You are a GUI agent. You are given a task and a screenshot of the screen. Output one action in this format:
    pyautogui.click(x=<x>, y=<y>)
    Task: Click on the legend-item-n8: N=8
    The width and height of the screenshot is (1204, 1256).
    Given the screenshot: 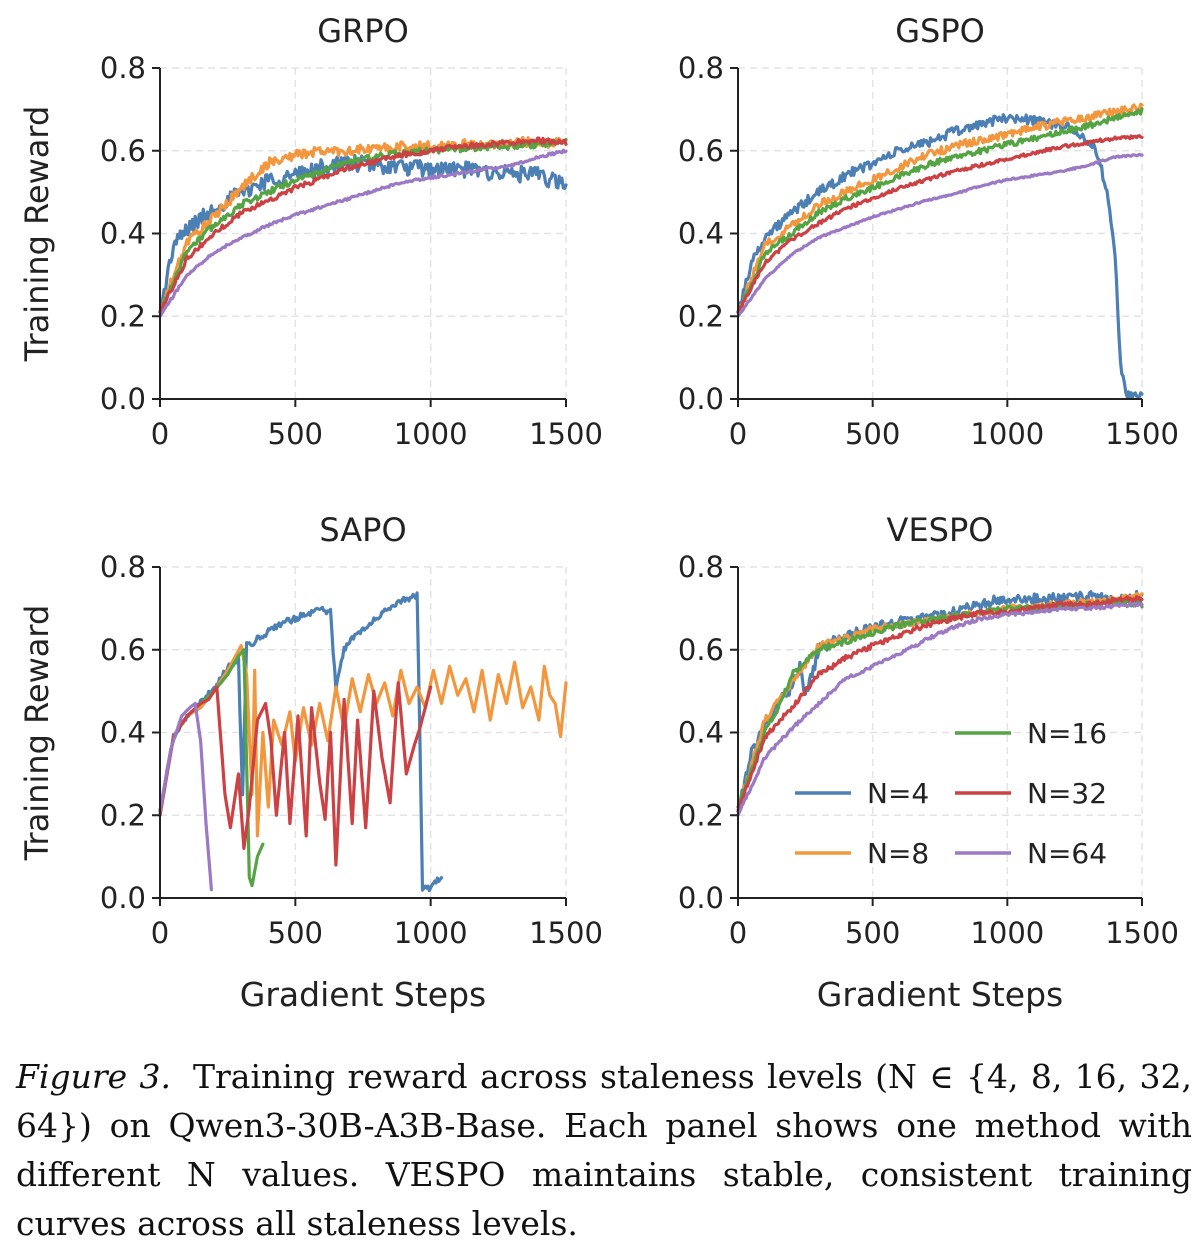 What is the action you would take?
    pyautogui.click(x=862, y=853)
    